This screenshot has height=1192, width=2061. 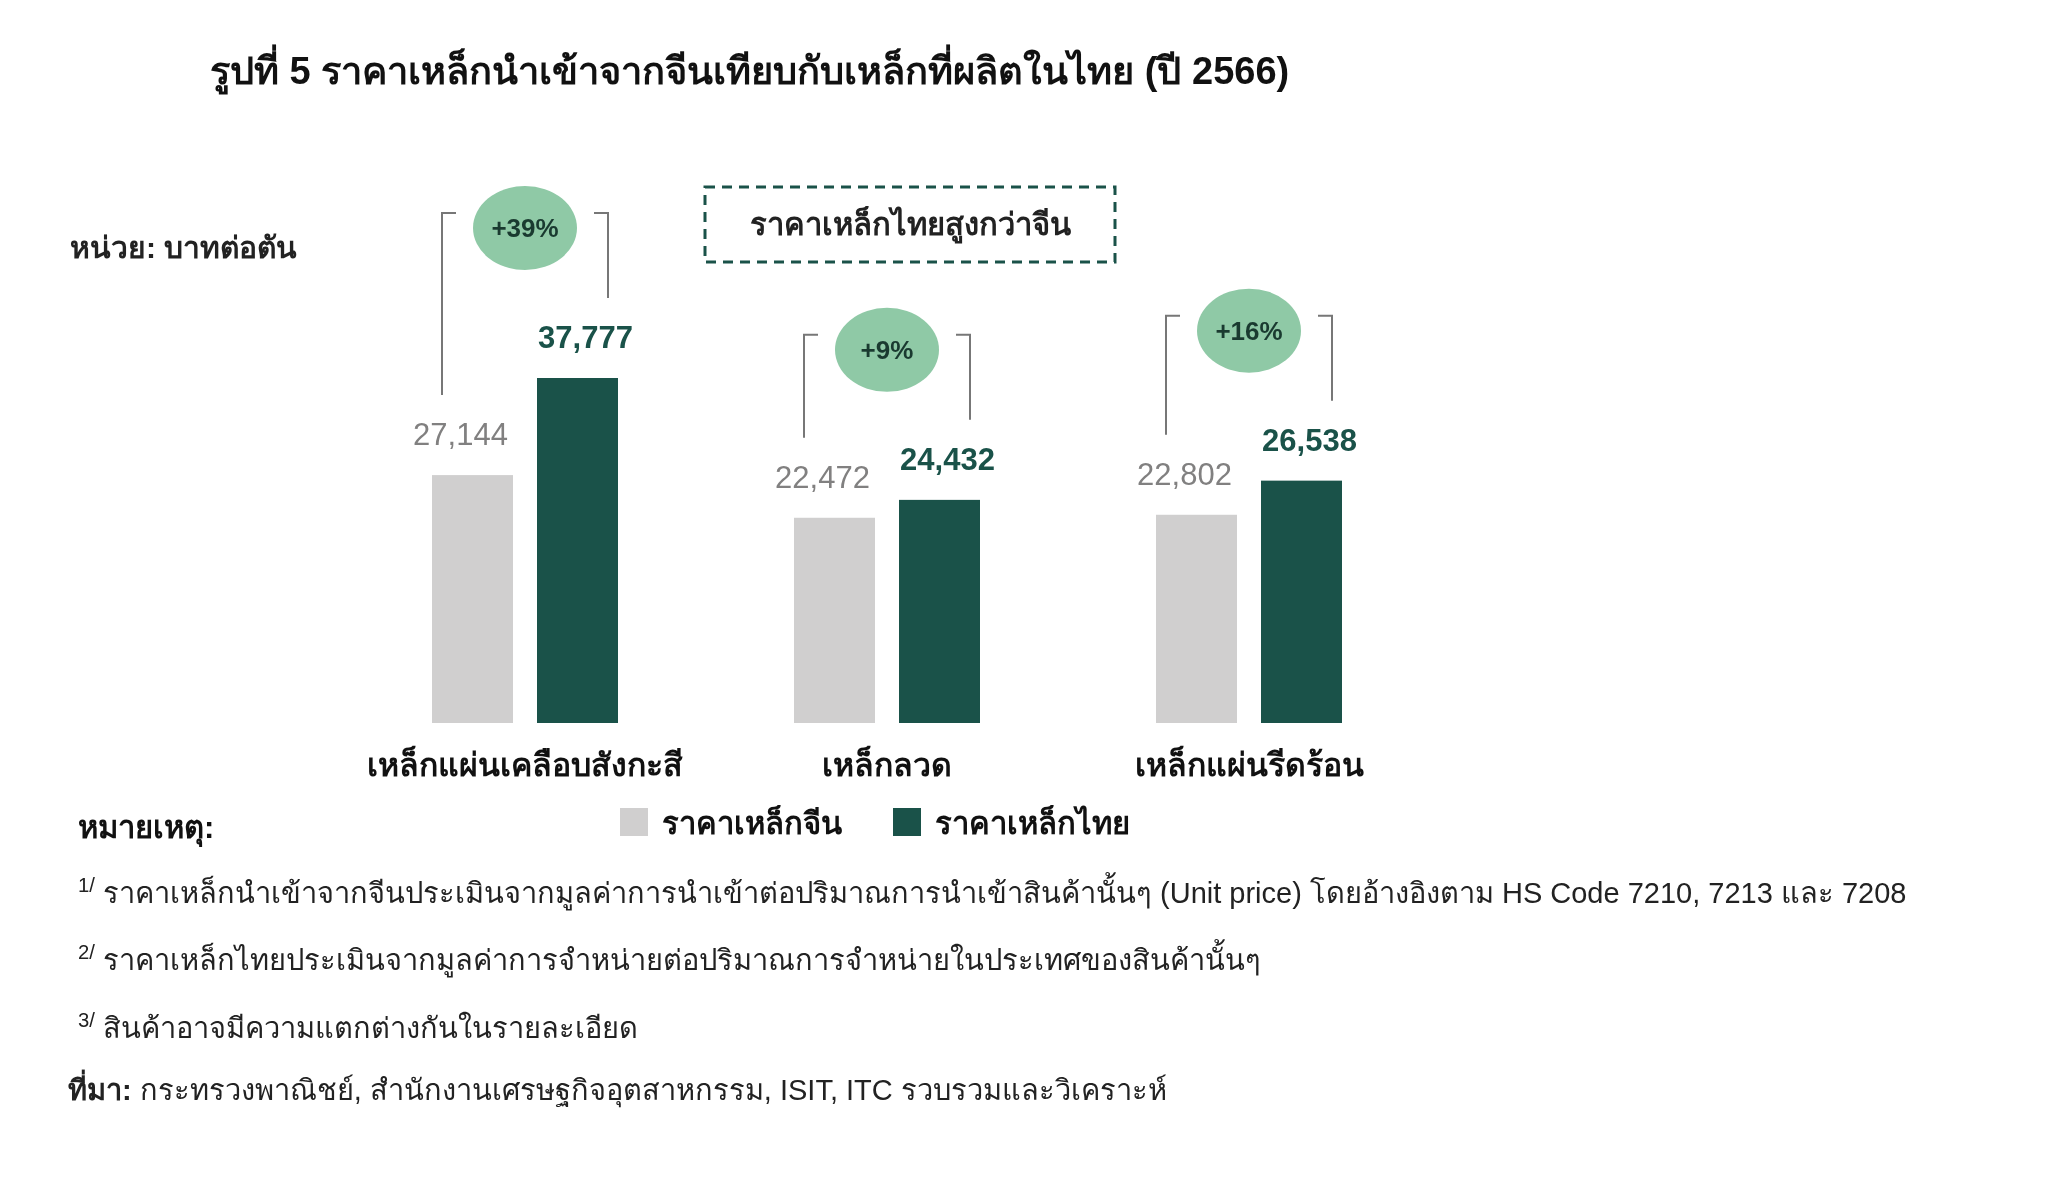 What do you see at coordinates (358, 1026) in the screenshot?
I see `text: $^{3/}$ สินค้าอาจมีความแตกต่างกันในรายละเอียด` at bounding box center [358, 1026].